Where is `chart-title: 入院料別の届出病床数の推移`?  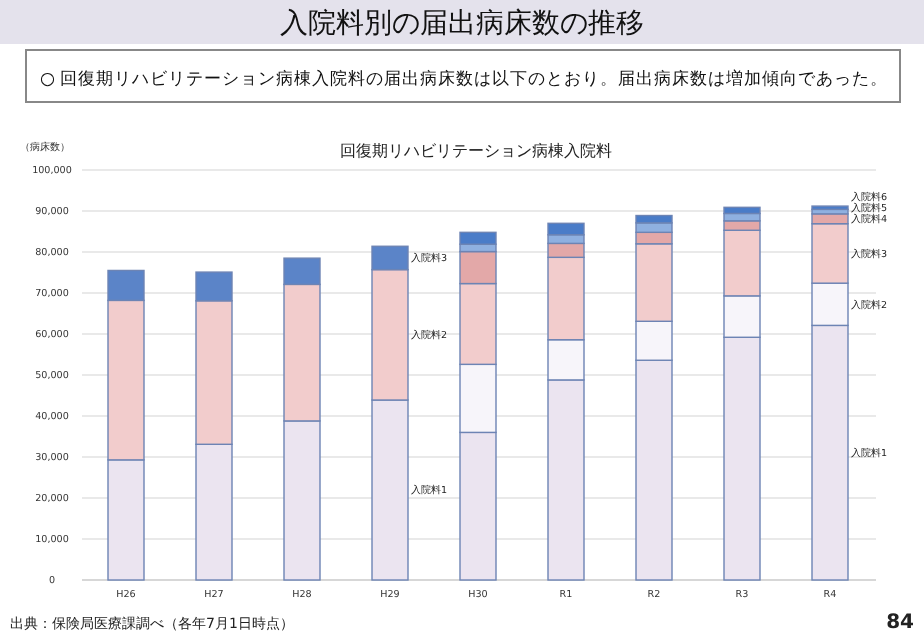 chart-title: 入院料別の届出病床数の推移 is located at coordinates (462, 24).